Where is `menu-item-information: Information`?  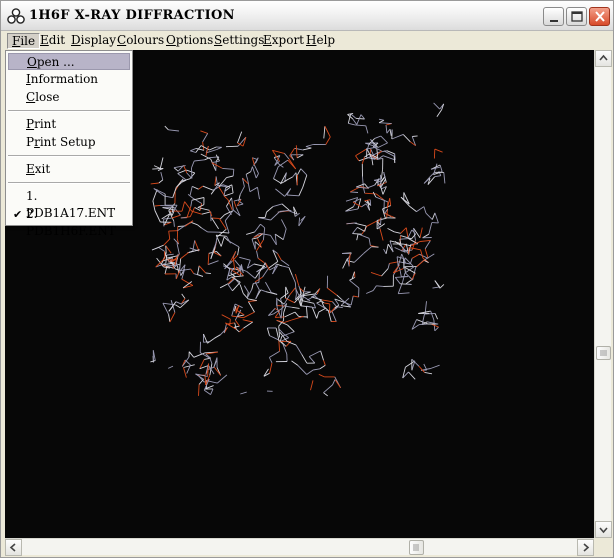 menu-item-information: Information is located at coordinates (62, 79).